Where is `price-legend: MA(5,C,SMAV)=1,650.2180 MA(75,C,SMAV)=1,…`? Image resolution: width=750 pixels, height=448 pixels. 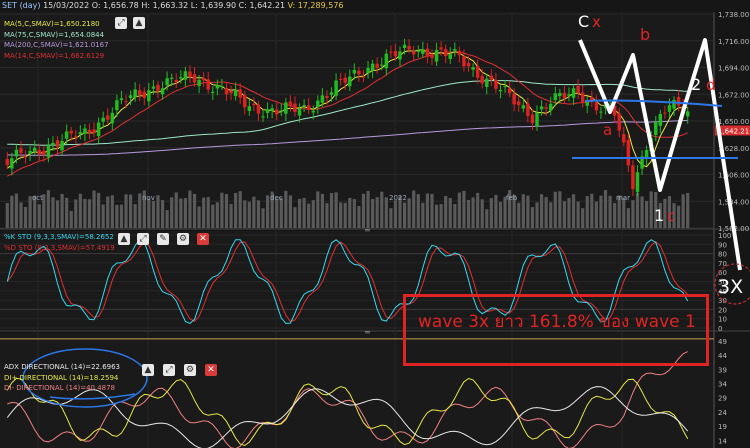
price-legend: MA(5,C,SMAV)=1,650.2180 MA(75,C,SMAV)=1,… is located at coordinates (56, 40).